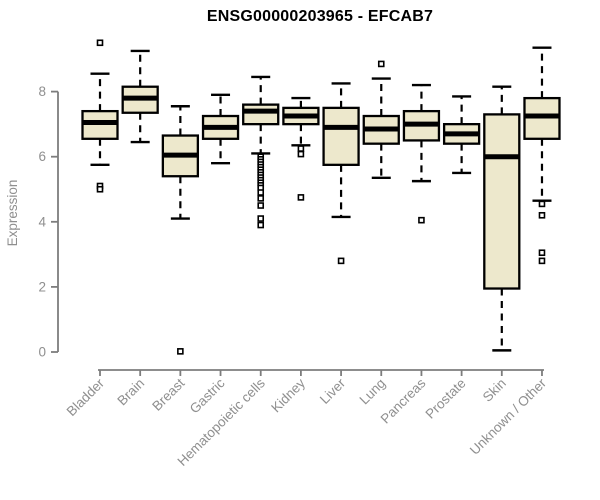  What do you see at coordinates (373, 392) in the screenshot?
I see `x-category-label: Lung` at bounding box center [373, 392].